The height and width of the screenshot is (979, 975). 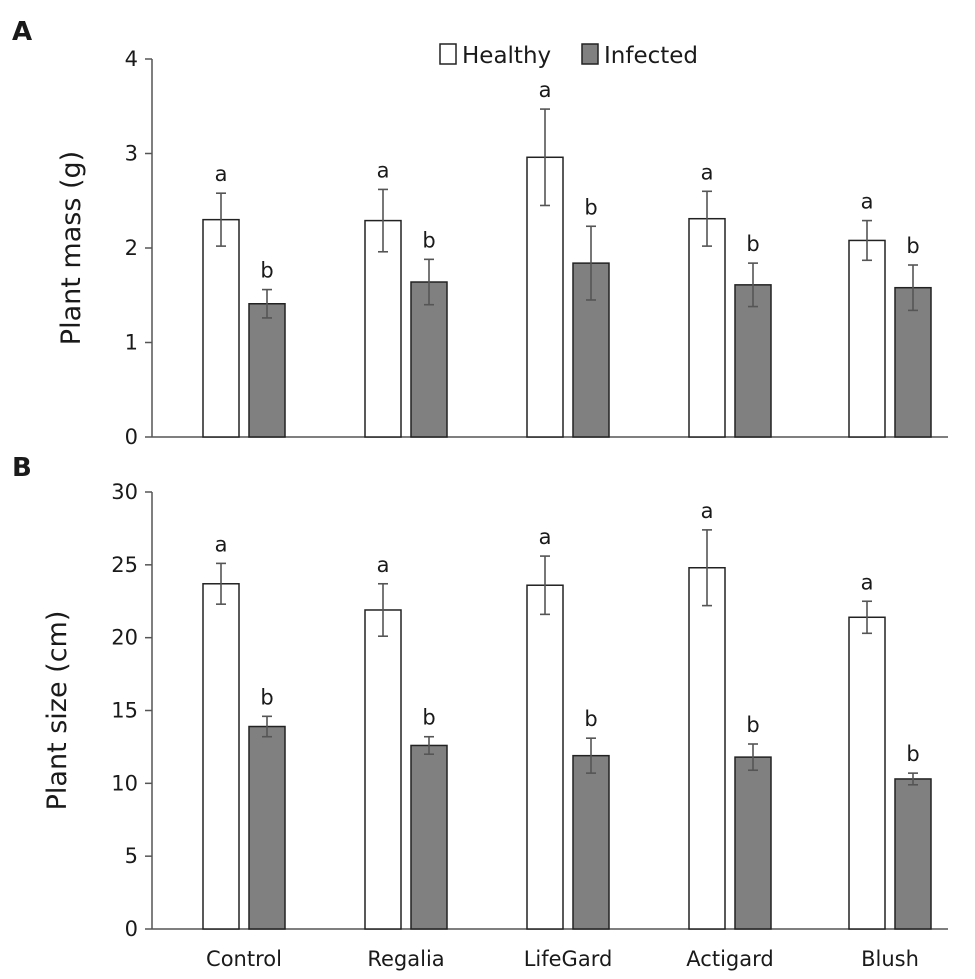 I want to click on x-category-label: Control, so click(x=244, y=959).